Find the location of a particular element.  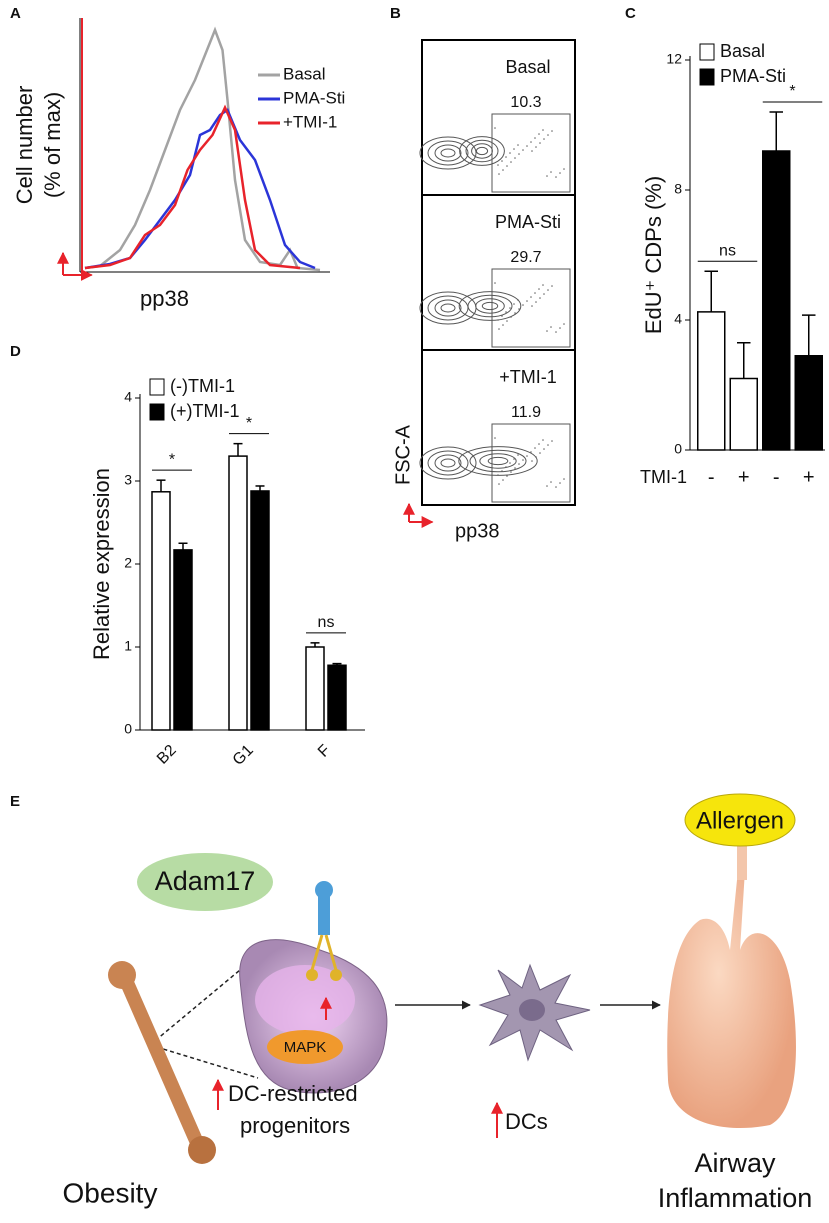

panel-label: B is located at coordinates (395, 13).